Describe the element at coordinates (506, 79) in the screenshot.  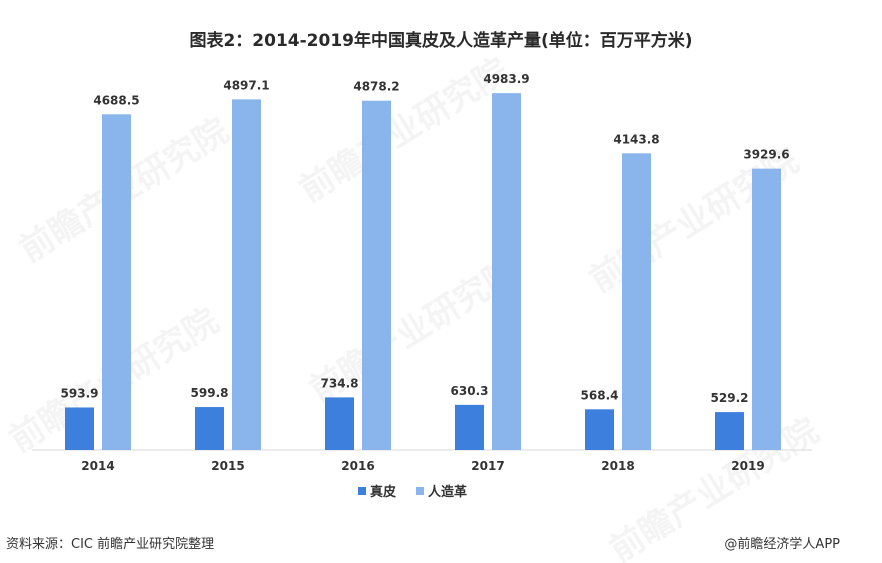
I see `data-label-artificial: 4983.9` at that location.